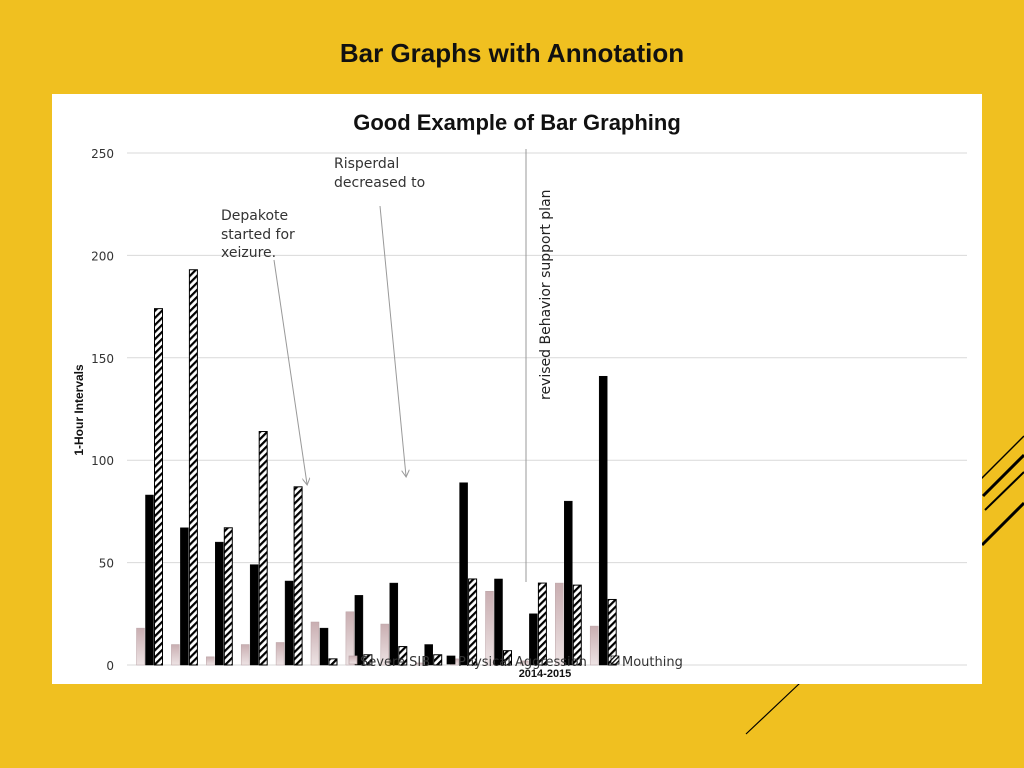 This screenshot has height=768, width=1024. Describe the element at coordinates (546, 294) in the screenshot. I see `phase-line-label: revised Behavior support plan` at that location.